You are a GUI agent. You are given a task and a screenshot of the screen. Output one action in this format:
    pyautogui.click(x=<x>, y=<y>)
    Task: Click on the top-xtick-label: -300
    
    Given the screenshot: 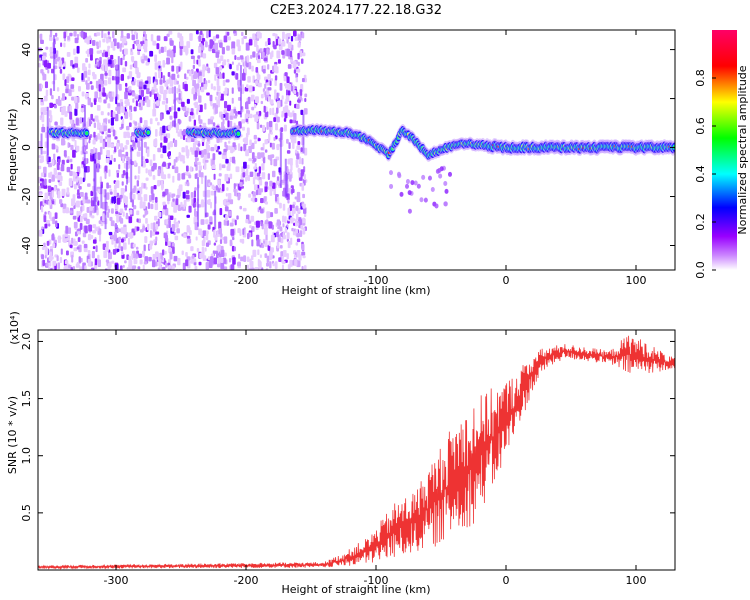 What is the action you would take?
    pyautogui.click(x=116, y=280)
    